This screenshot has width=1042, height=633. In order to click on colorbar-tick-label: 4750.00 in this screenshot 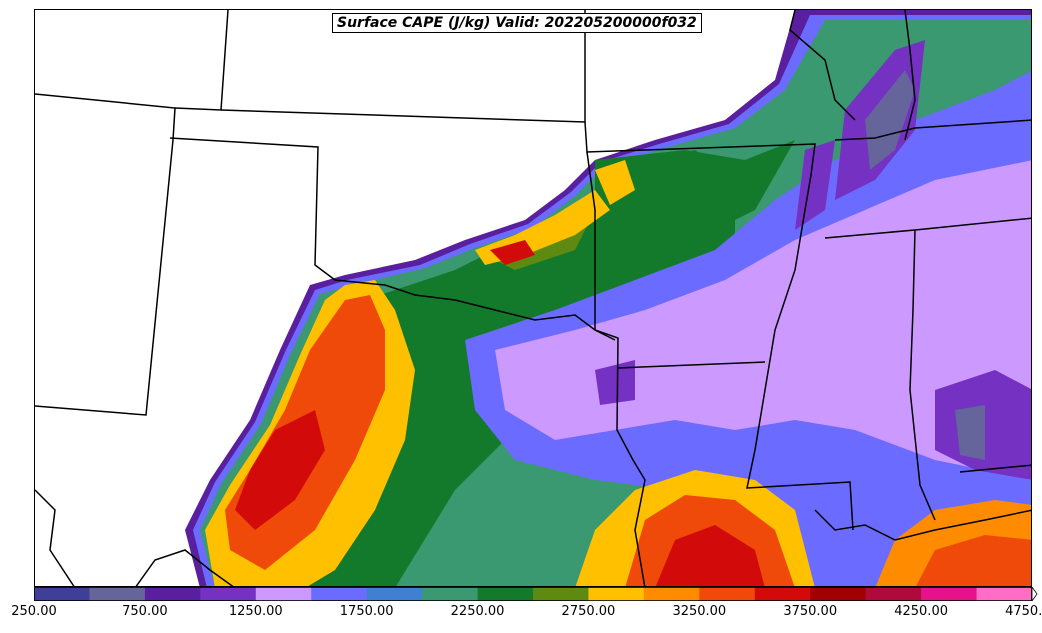, I will do `click(1023, 611)`.